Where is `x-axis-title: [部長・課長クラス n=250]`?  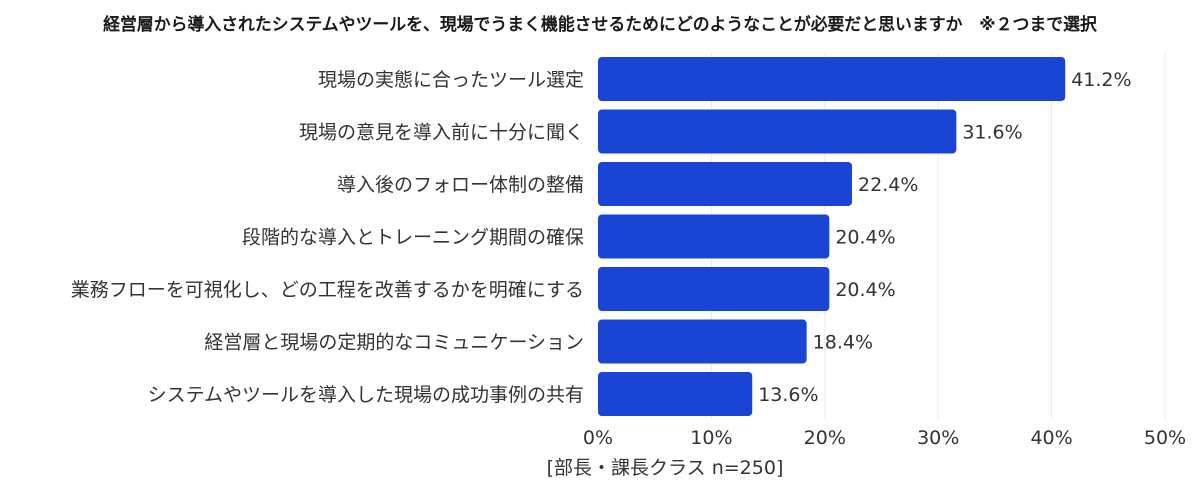
x-axis-title: [部長・課長クラス n=250] is located at coordinates (665, 468).